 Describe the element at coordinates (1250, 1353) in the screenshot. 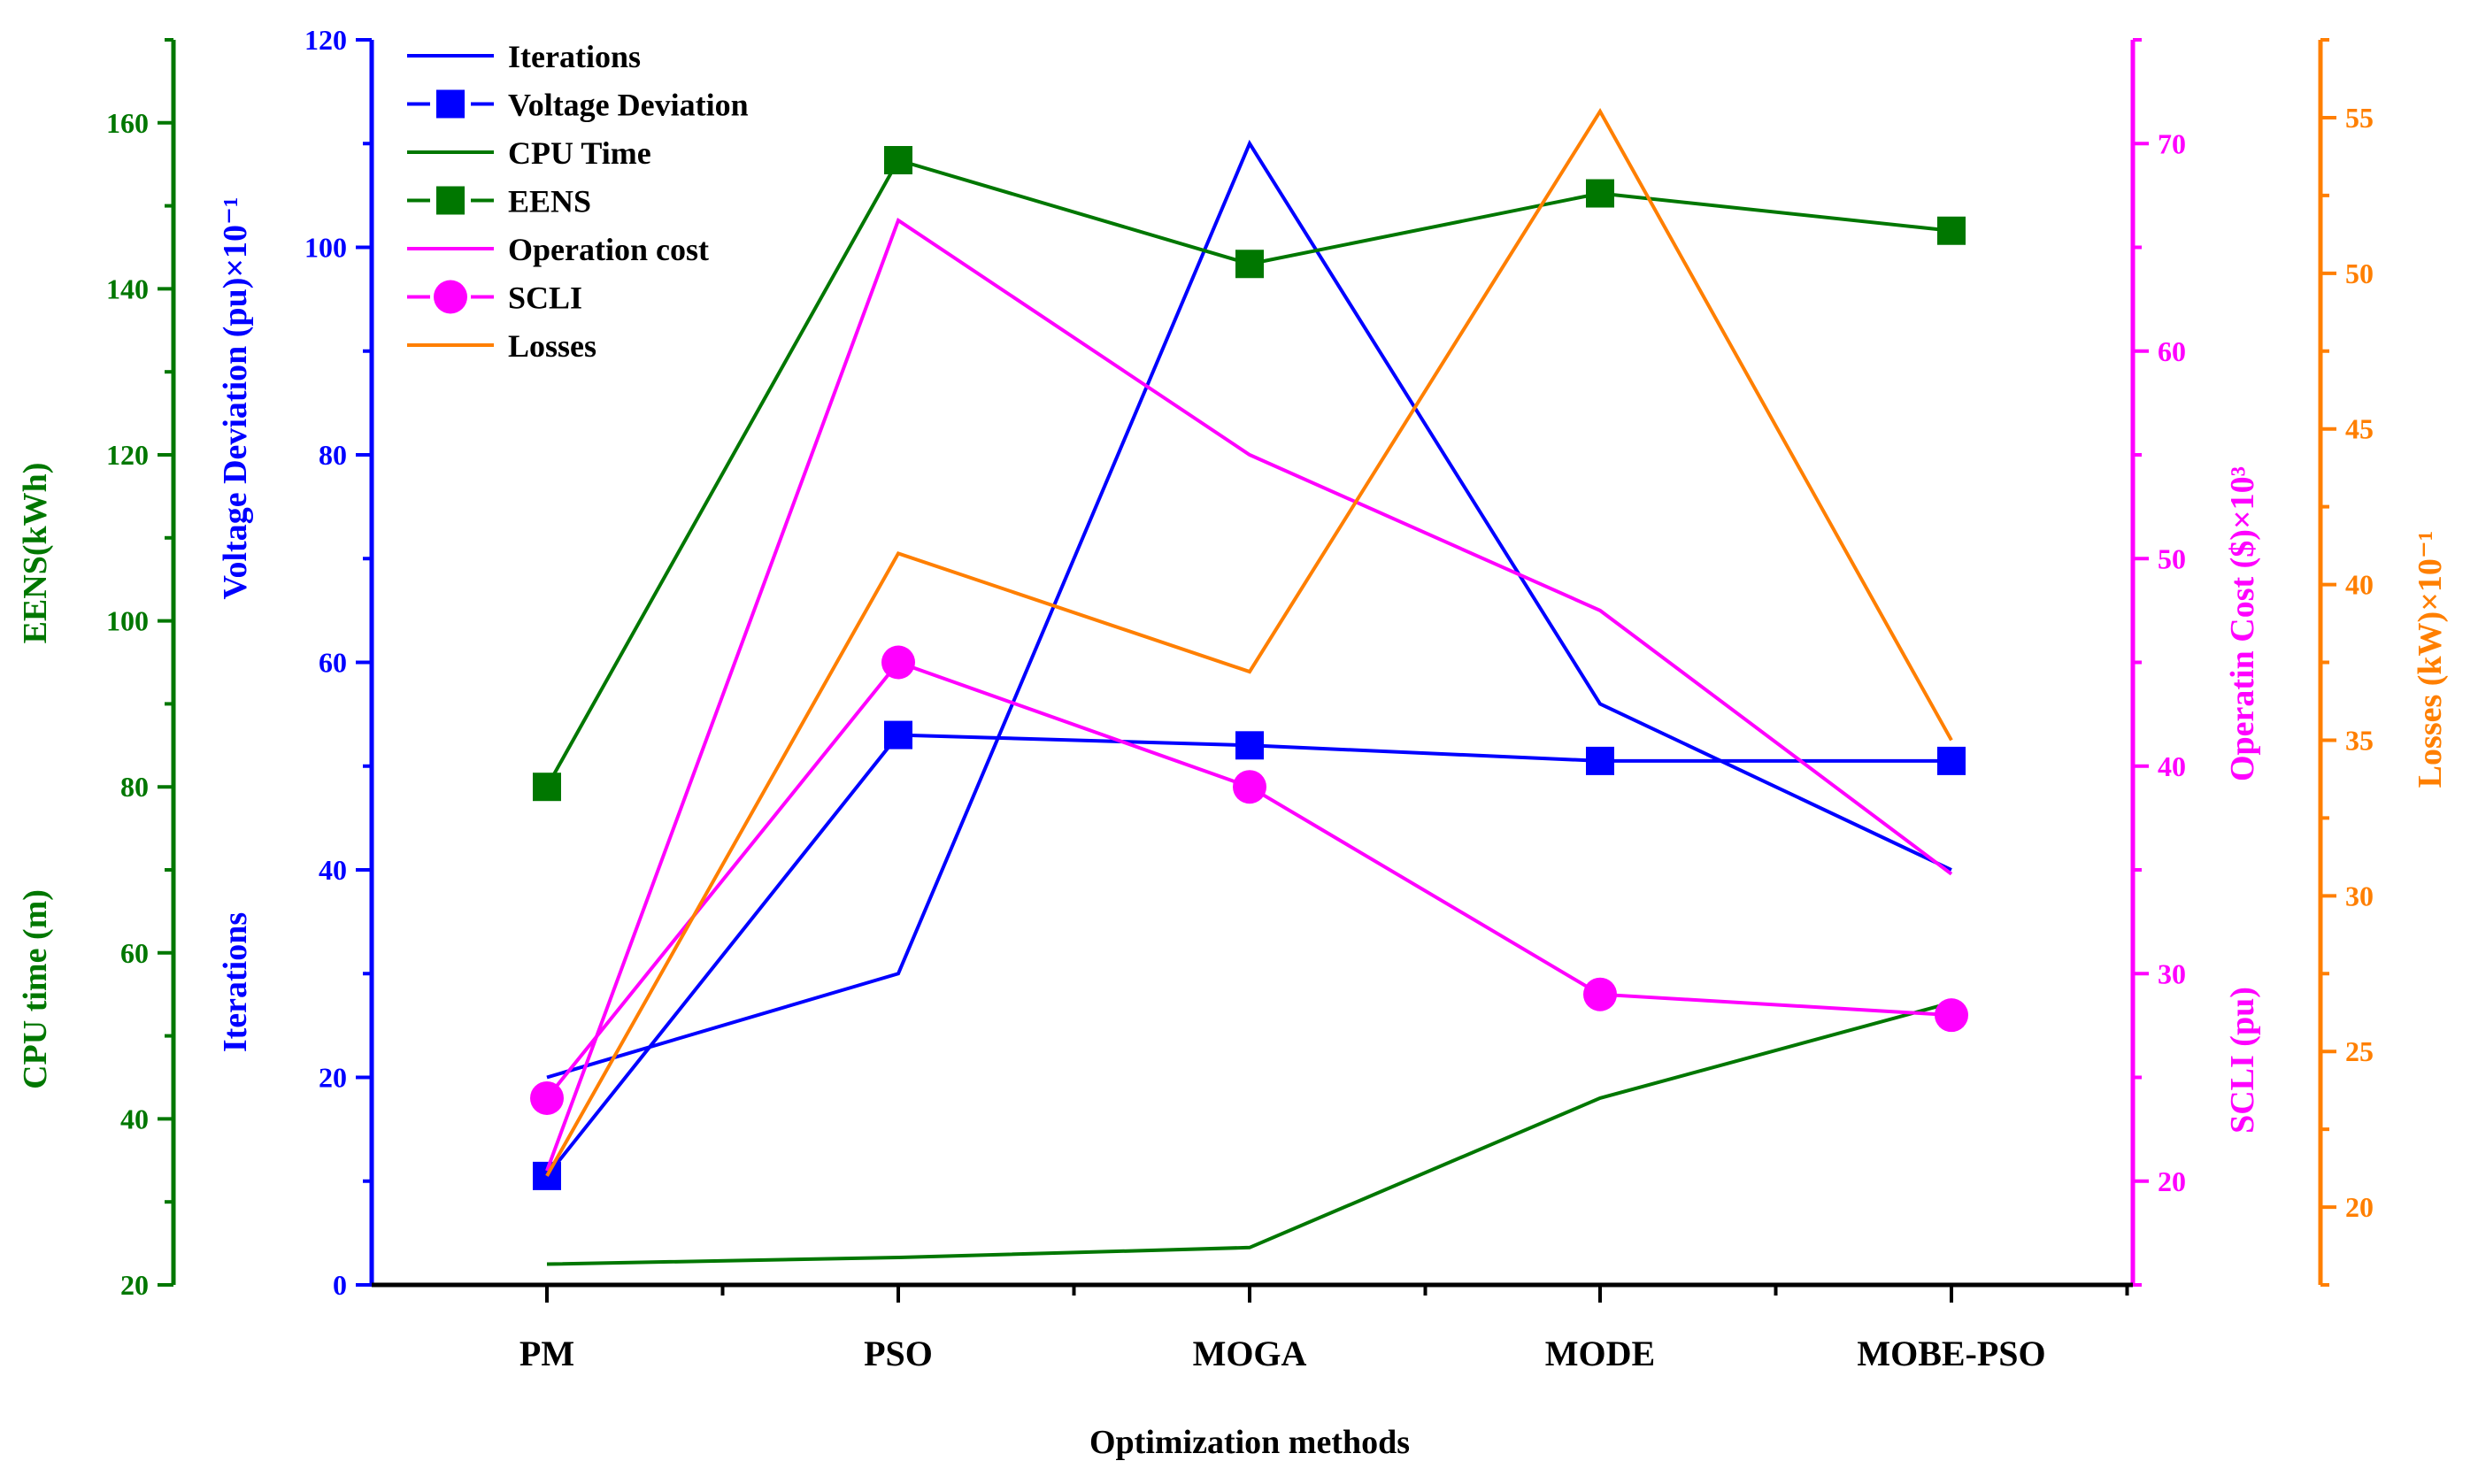

I see `x-category-label: MOGA` at that location.